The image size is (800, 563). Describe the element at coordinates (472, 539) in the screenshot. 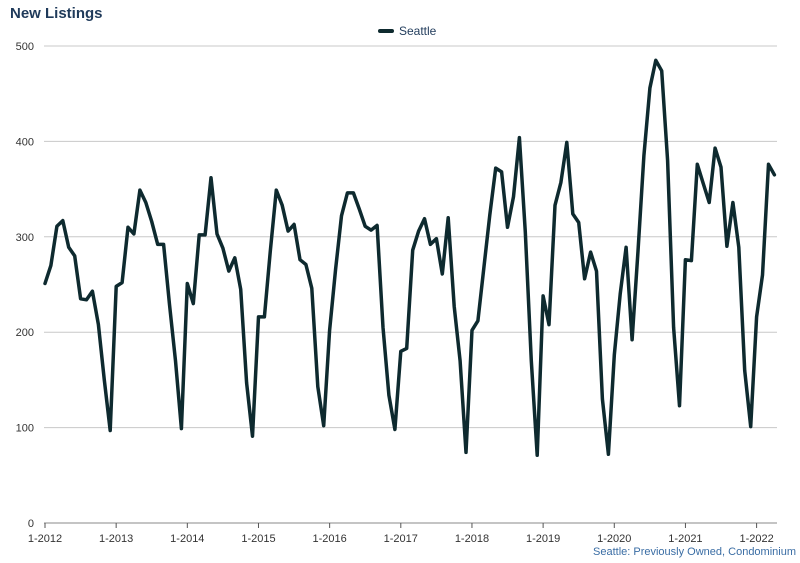

I see `x-tick-label: 1-2018` at that location.